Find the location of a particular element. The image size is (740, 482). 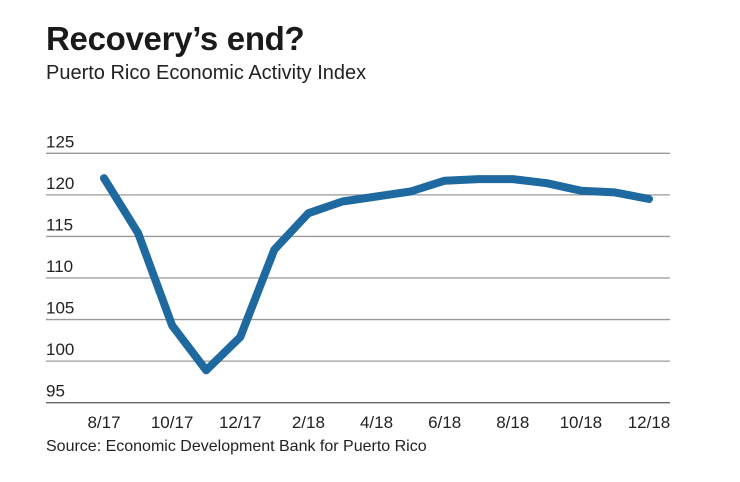

y-tick-label: 100 is located at coordinates (60, 349).